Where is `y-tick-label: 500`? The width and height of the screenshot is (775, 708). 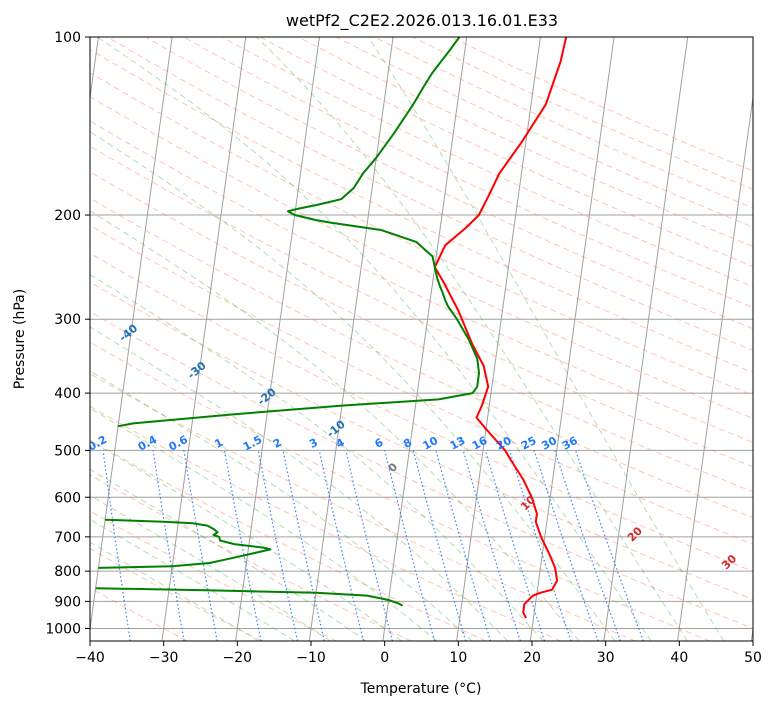
y-tick-label: 500 is located at coordinates (67, 451).